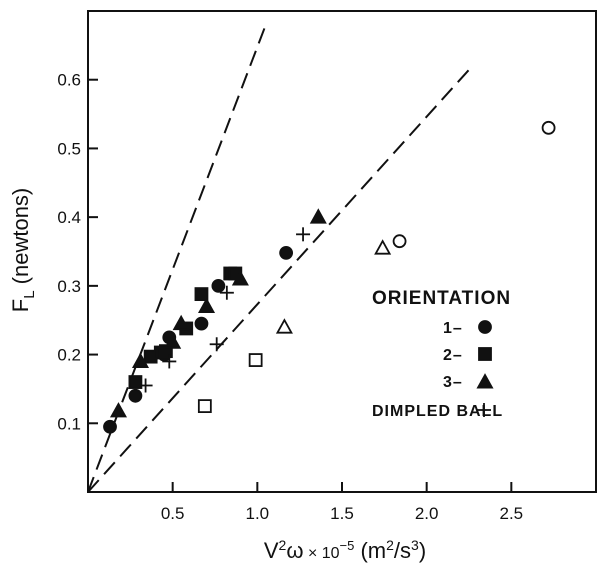 The image size is (602, 570). What do you see at coordinates (173, 513) in the screenshot?
I see `x-tick-label: 0.5` at bounding box center [173, 513].